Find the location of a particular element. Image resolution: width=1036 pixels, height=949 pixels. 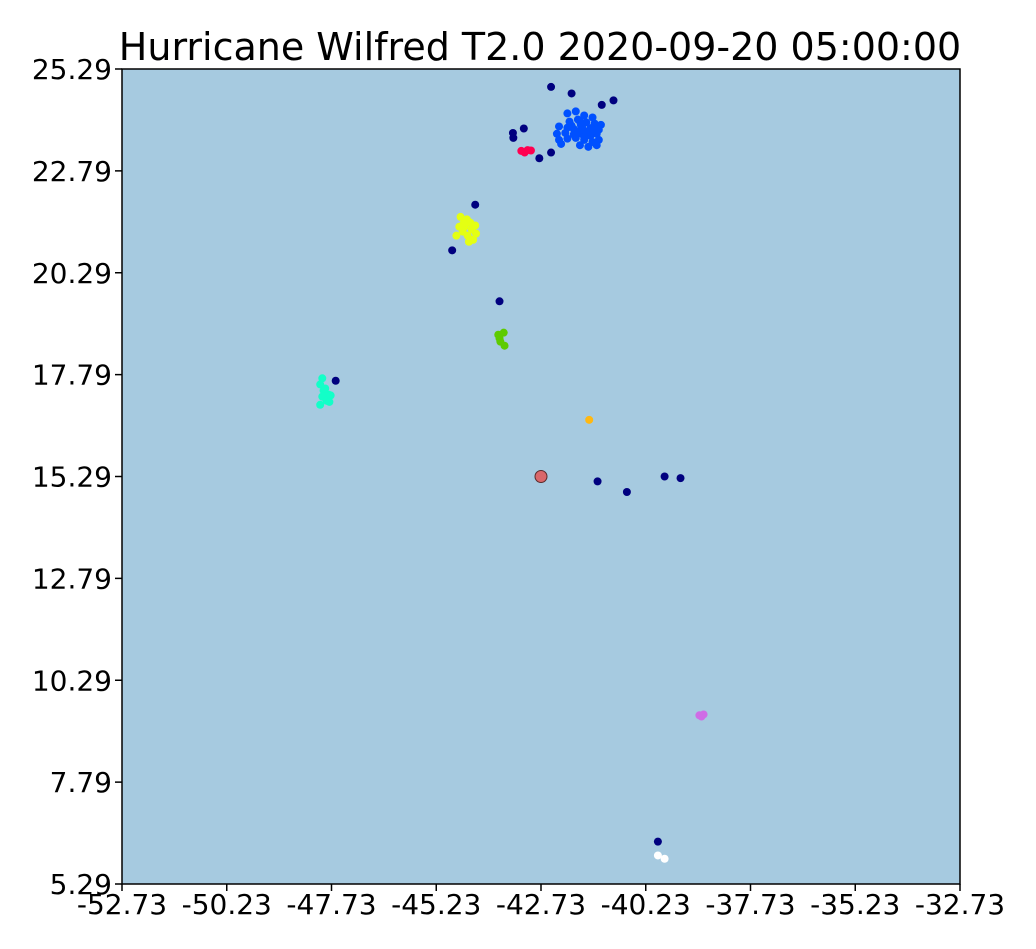

x-tick-label: -45.23 is located at coordinates (436, 904).